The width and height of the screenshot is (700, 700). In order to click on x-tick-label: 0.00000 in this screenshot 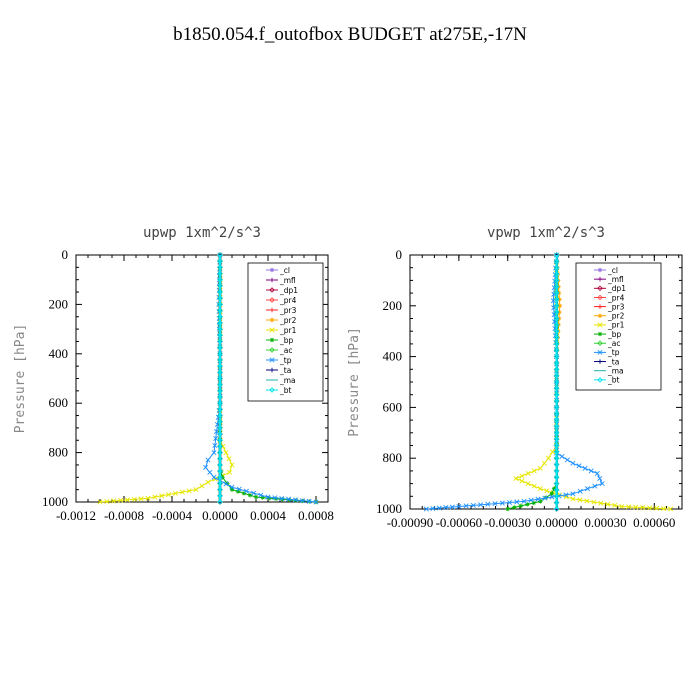, I will do `click(556, 522)`.